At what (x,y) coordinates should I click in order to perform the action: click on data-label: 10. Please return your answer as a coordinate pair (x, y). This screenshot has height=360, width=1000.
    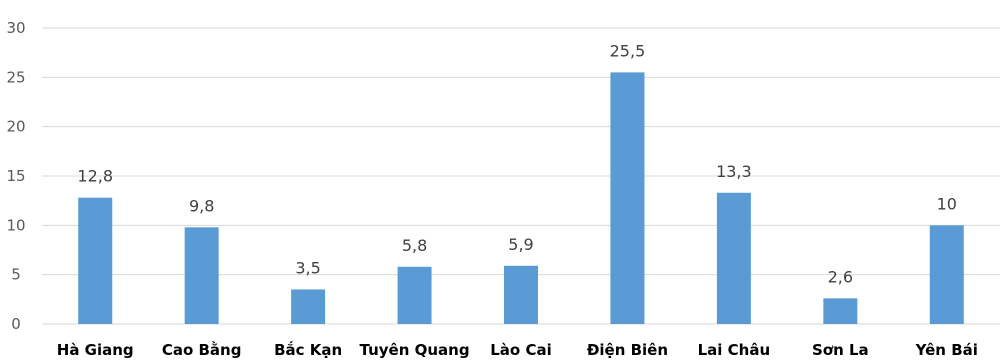
    Looking at the image, I should click on (947, 203).